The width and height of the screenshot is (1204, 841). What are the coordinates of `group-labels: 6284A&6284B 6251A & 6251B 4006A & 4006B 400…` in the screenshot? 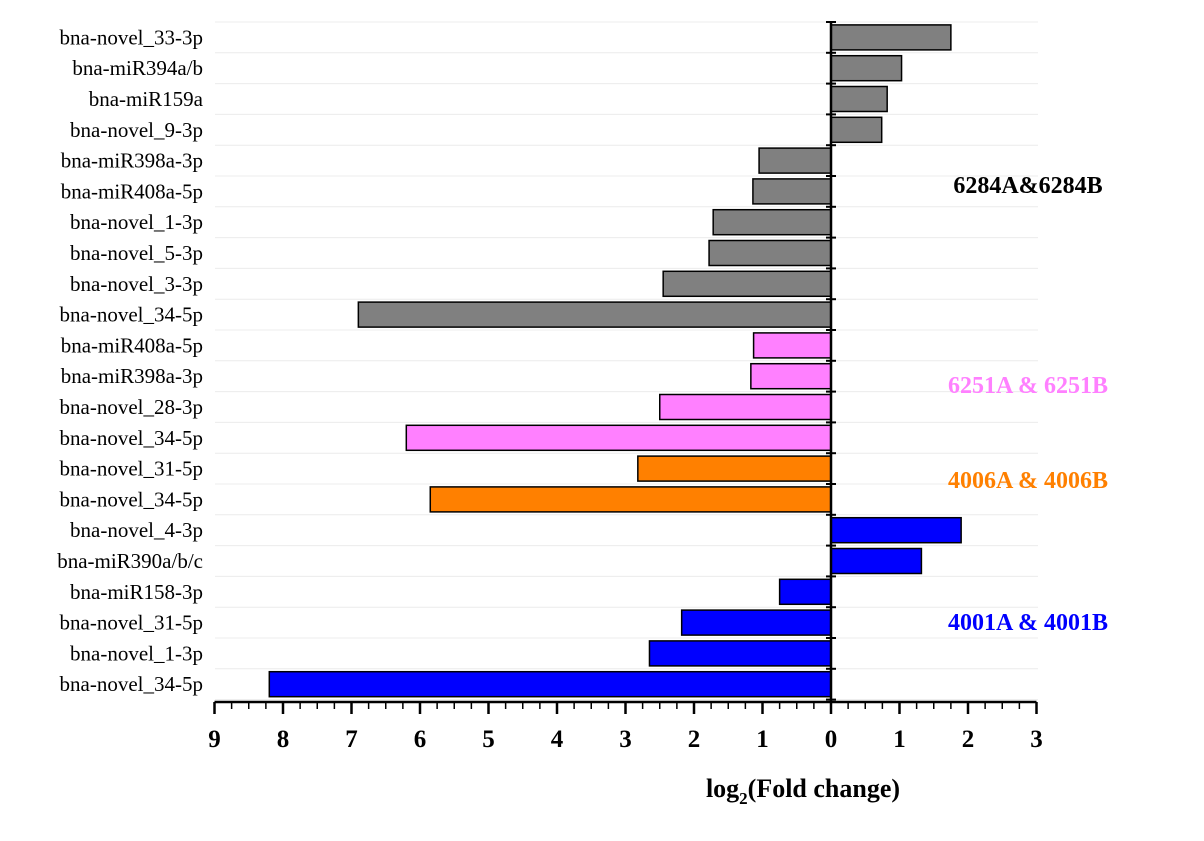 It's located at (1028, 404).